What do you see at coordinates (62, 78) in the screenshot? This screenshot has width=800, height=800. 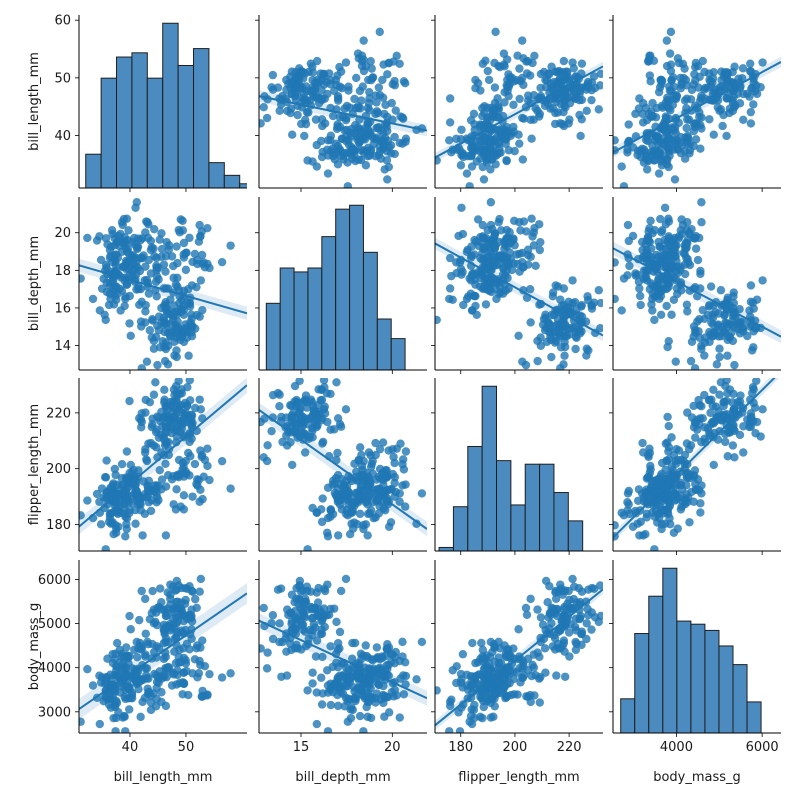 I see `y-tick-label: 50` at bounding box center [62, 78].